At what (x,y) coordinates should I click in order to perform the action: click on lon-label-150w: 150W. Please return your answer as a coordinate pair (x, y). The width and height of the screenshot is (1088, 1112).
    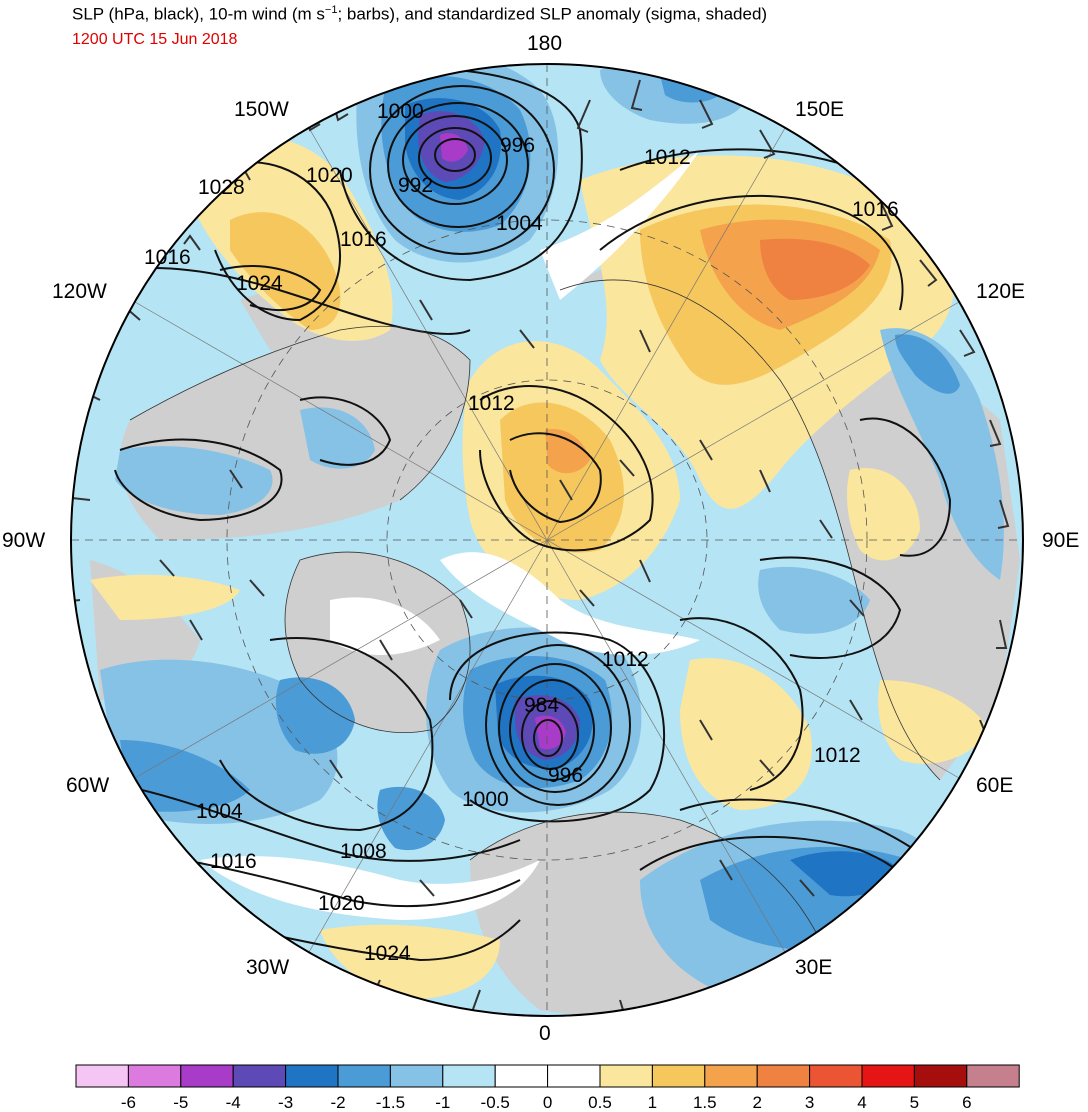
    Looking at the image, I should click on (261, 109).